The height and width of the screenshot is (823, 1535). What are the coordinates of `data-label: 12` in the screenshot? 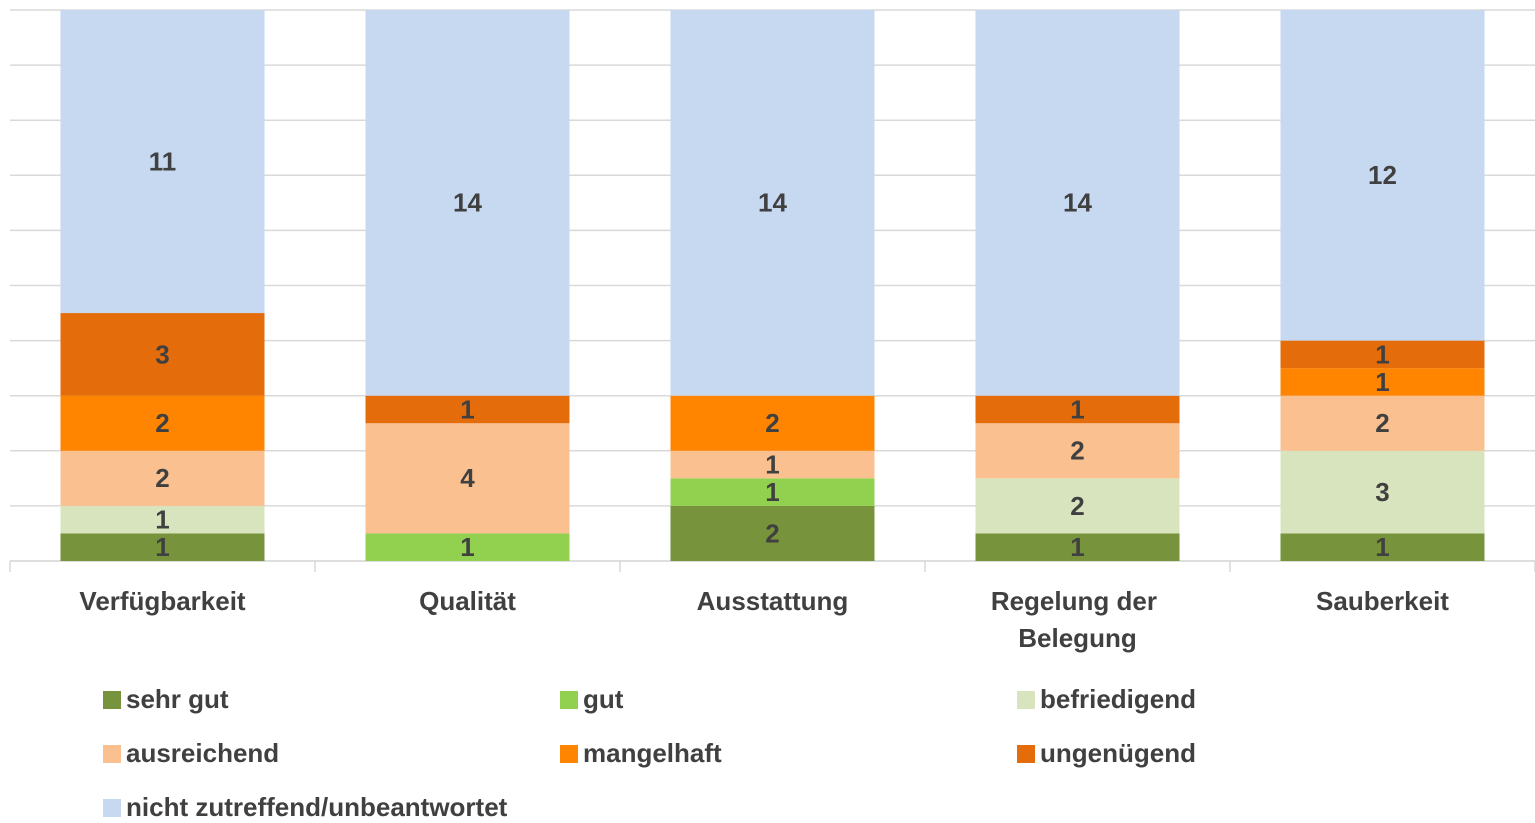 It's located at (1382, 175).